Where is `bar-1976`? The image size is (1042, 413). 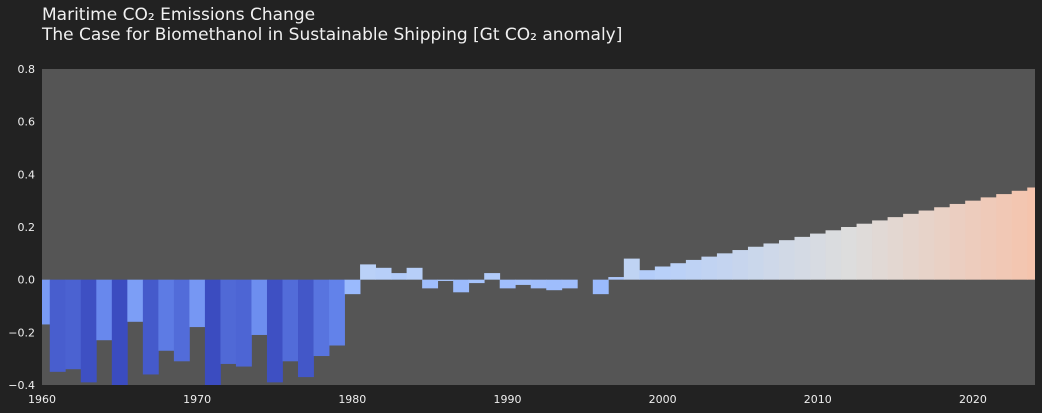 bar-1976 is located at coordinates (290, 320).